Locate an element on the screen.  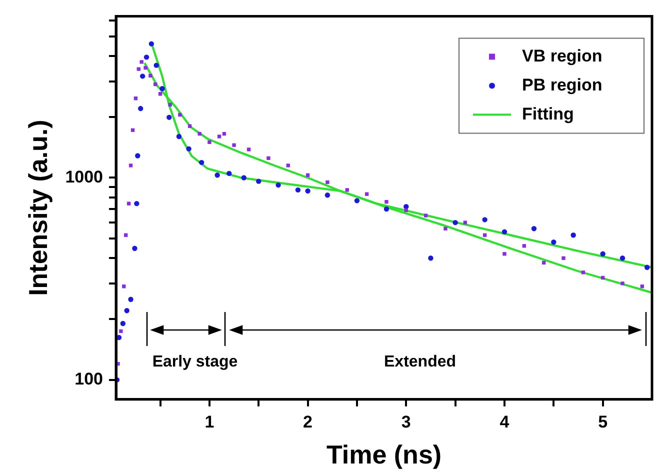
annotation: Extended is located at coordinates (420, 361).